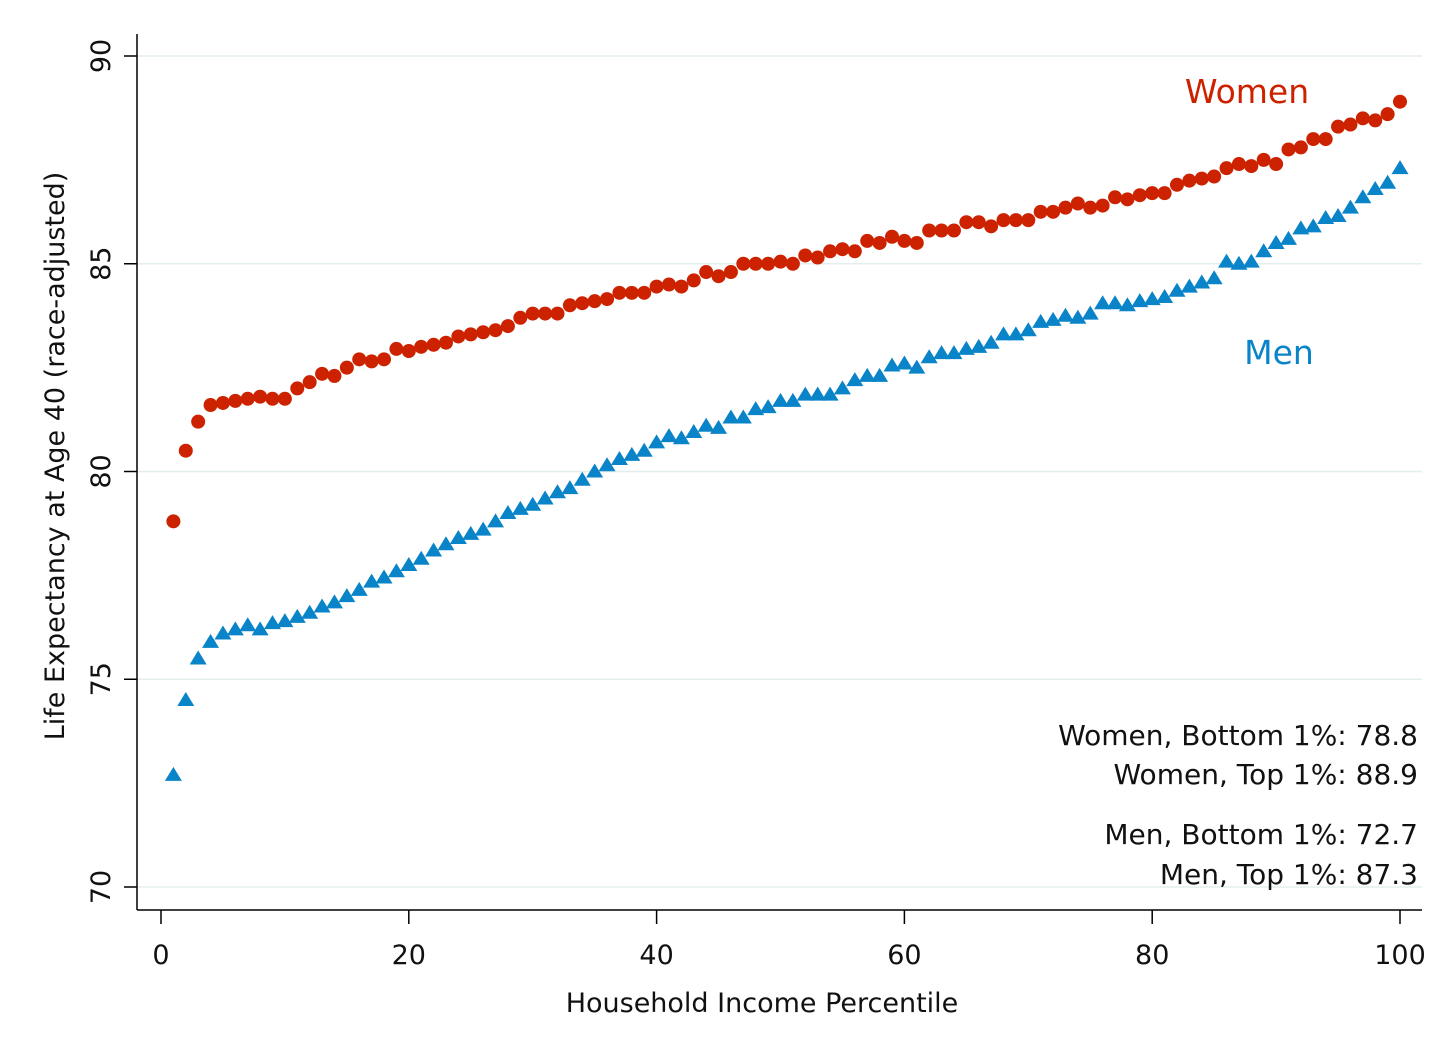  I want to click on x-axis-title: Household Income Percentile, so click(762, 1003).